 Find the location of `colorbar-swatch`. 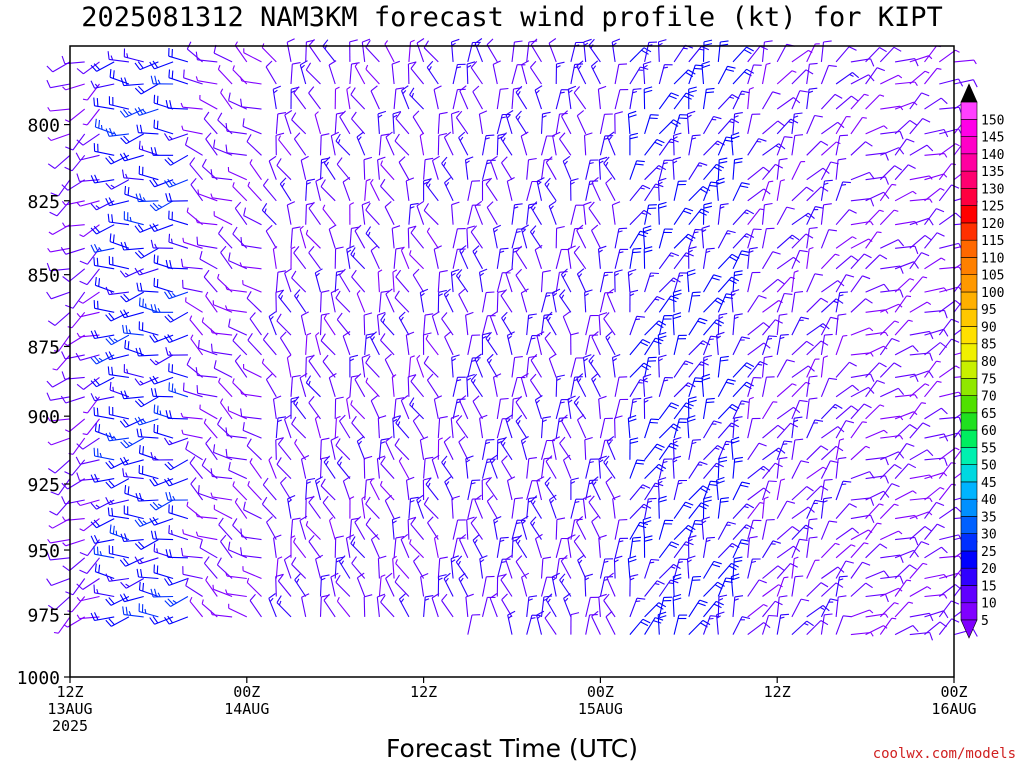

colorbar-swatch is located at coordinates (969, 525).